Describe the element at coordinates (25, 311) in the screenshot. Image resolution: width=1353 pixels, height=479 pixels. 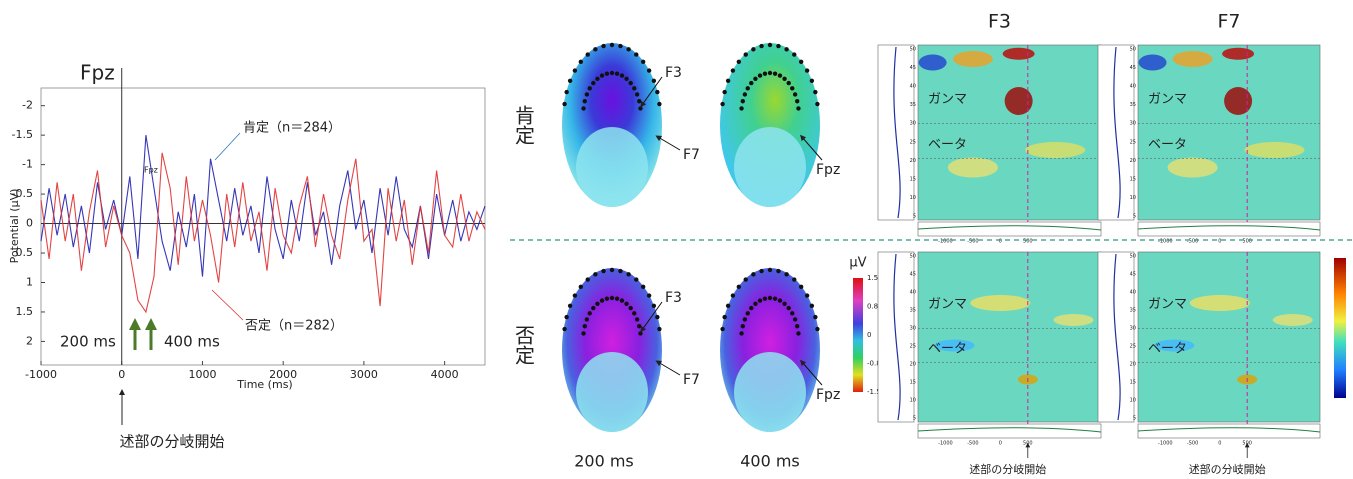
I see `y-tick-label: 1.5` at that location.